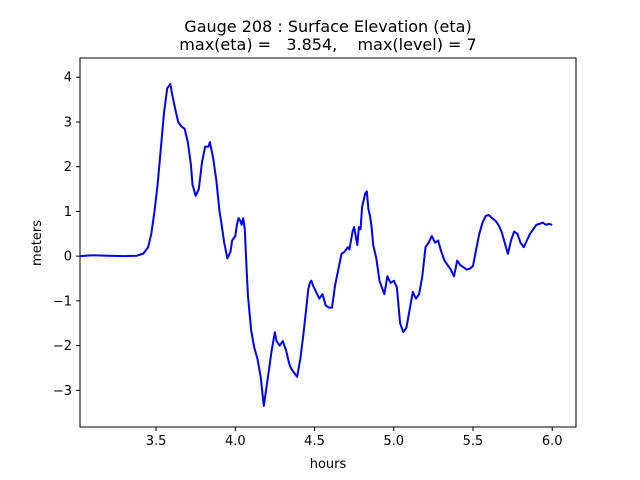 The image size is (640, 480). What do you see at coordinates (62, 301) in the screenshot?
I see `y-tick-label: −1` at bounding box center [62, 301].